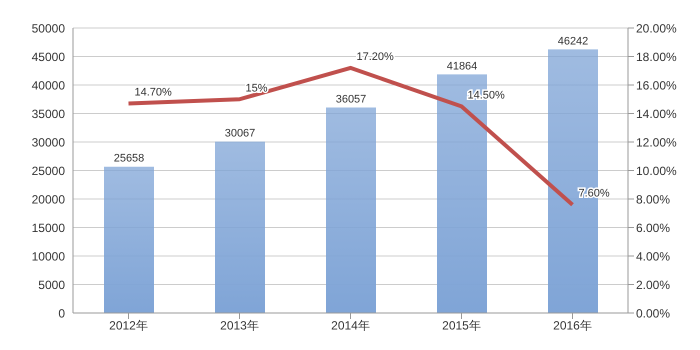 Image resolution: width=700 pixels, height=350 pixels. I want to click on x-tick-label: 2013年, so click(239, 325).